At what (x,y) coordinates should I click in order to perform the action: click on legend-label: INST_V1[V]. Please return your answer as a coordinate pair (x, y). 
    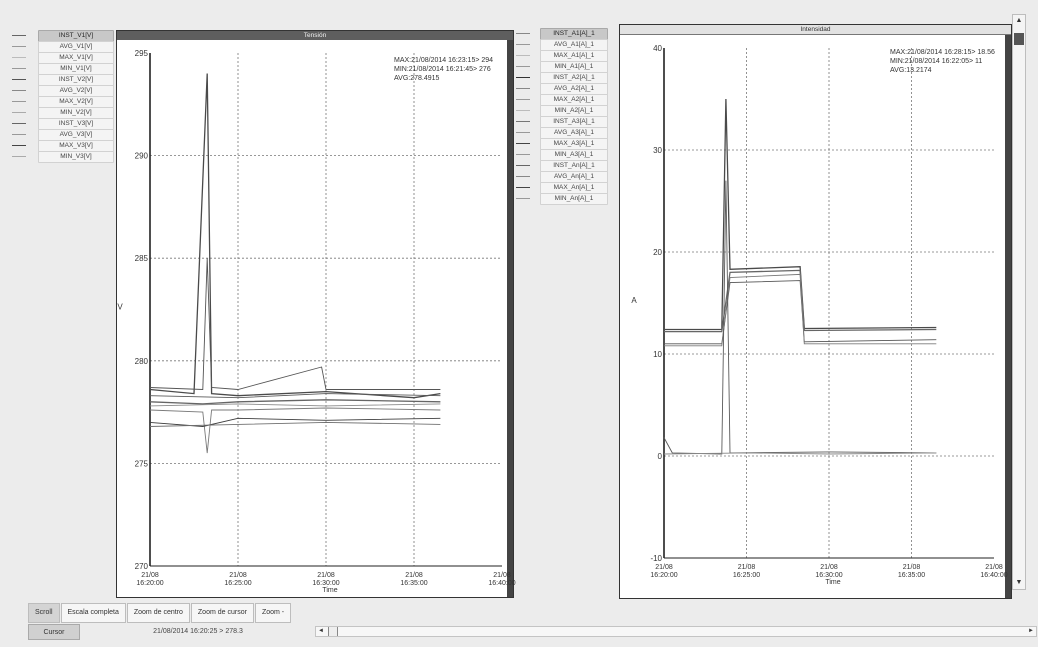
    Looking at the image, I should click on (76, 36).